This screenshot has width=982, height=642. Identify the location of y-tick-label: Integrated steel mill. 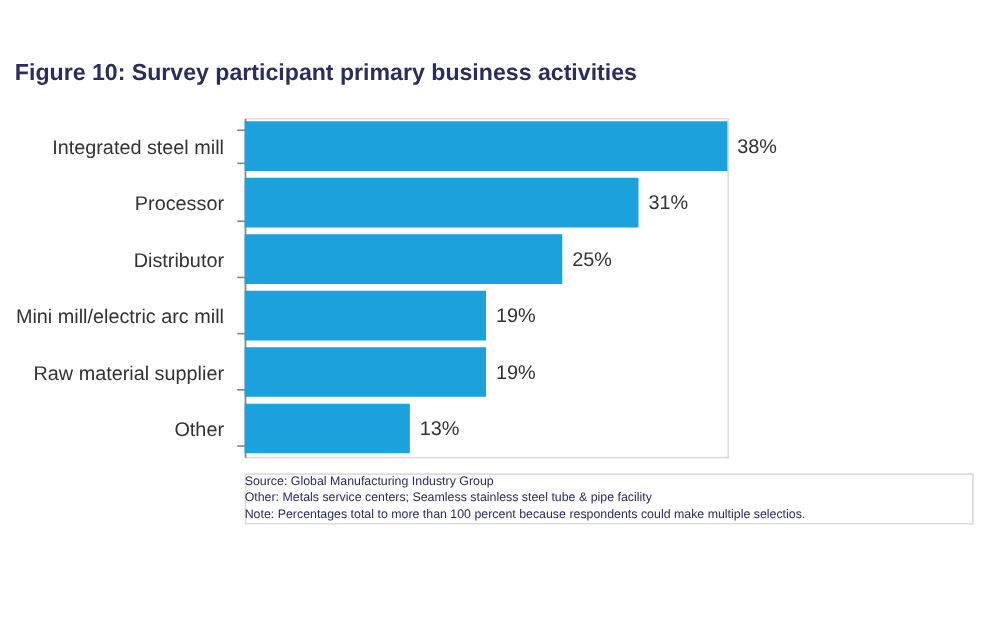
(138, 148).